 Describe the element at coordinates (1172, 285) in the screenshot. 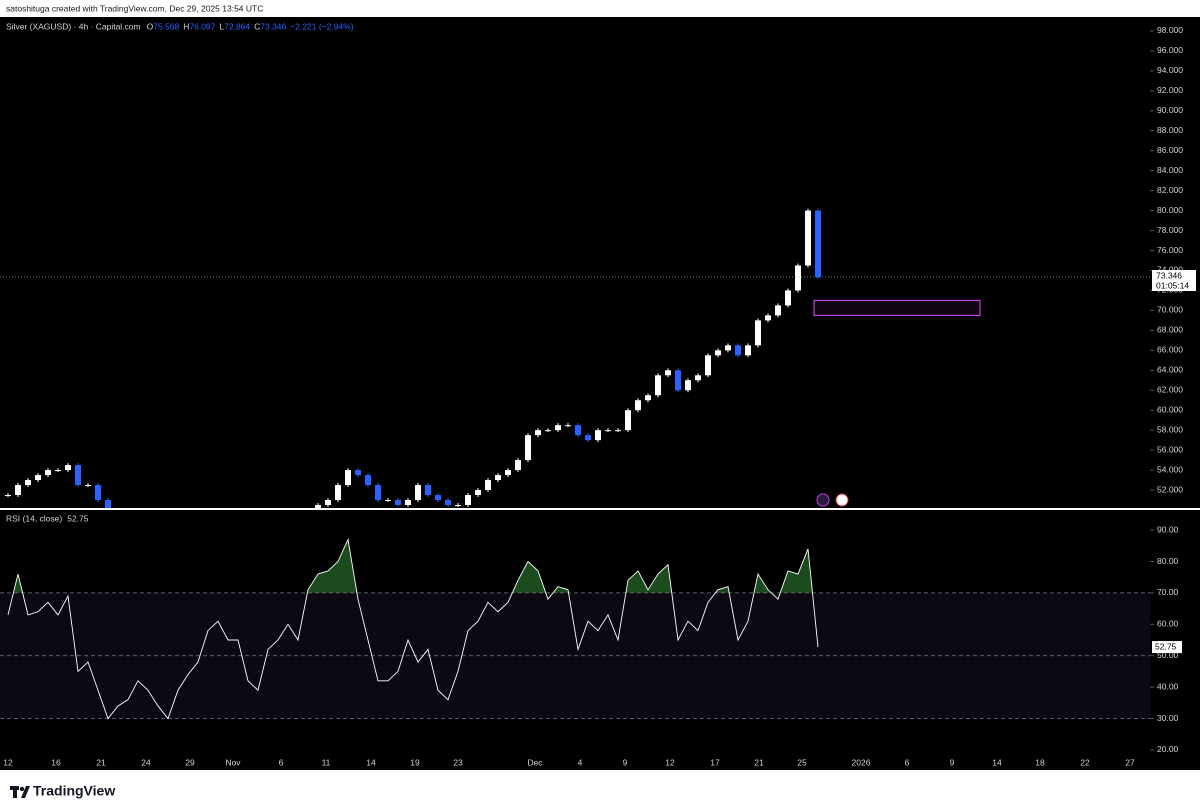

I see `countdown: 01:05:14` at that location.